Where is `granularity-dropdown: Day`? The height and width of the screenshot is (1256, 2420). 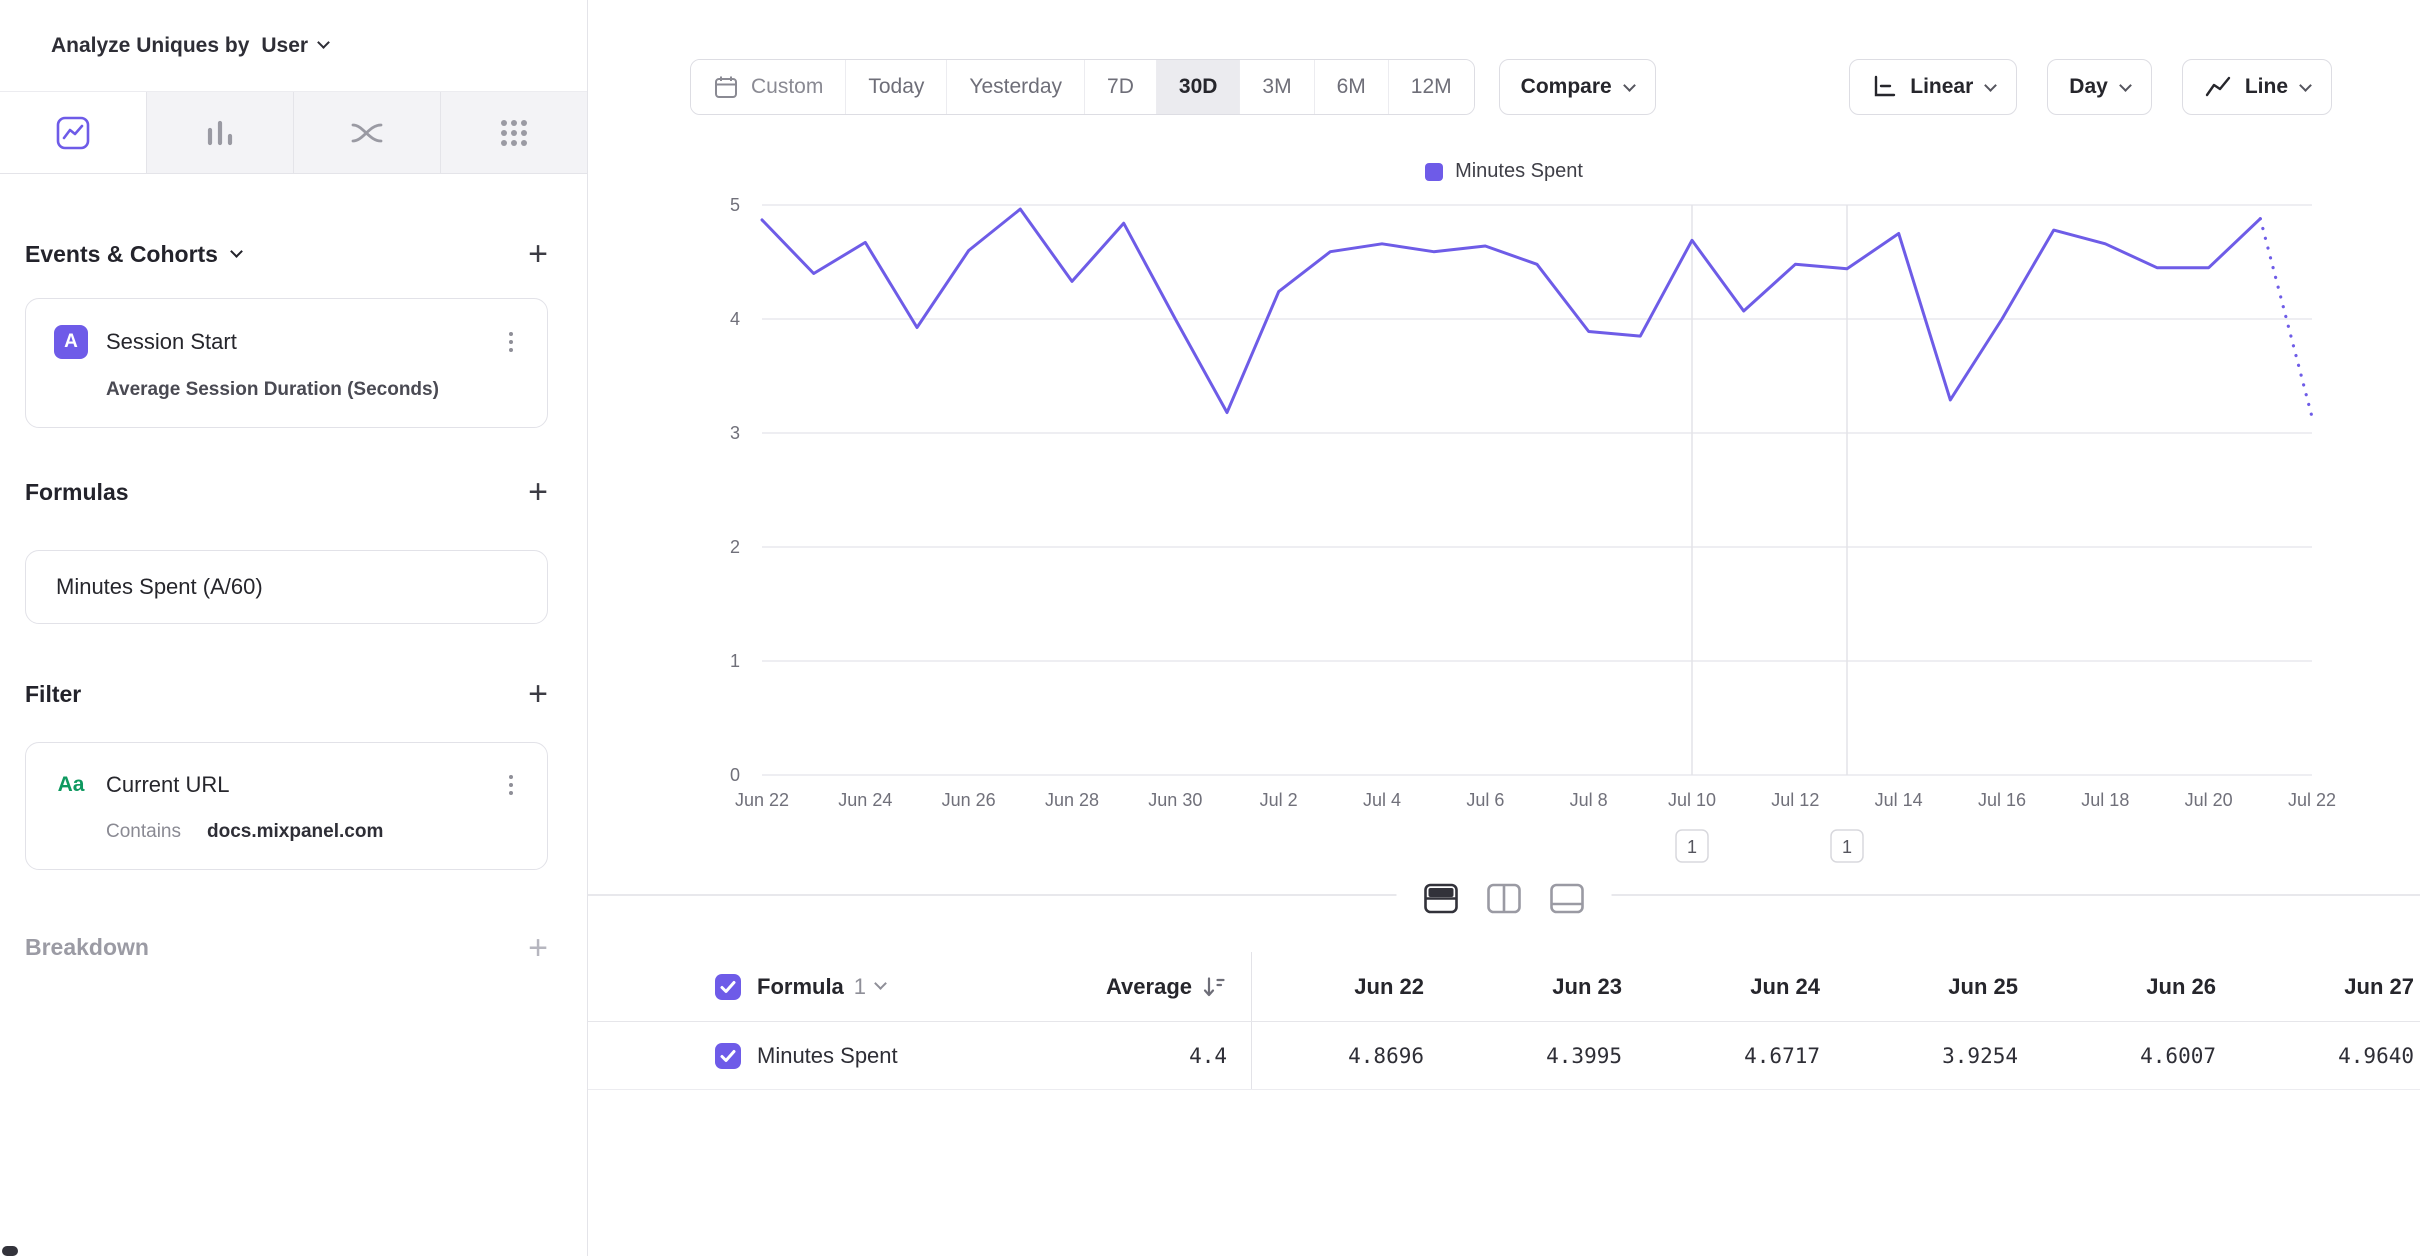 granularity-dropdown: Day is located at coordinates (2099, 87).